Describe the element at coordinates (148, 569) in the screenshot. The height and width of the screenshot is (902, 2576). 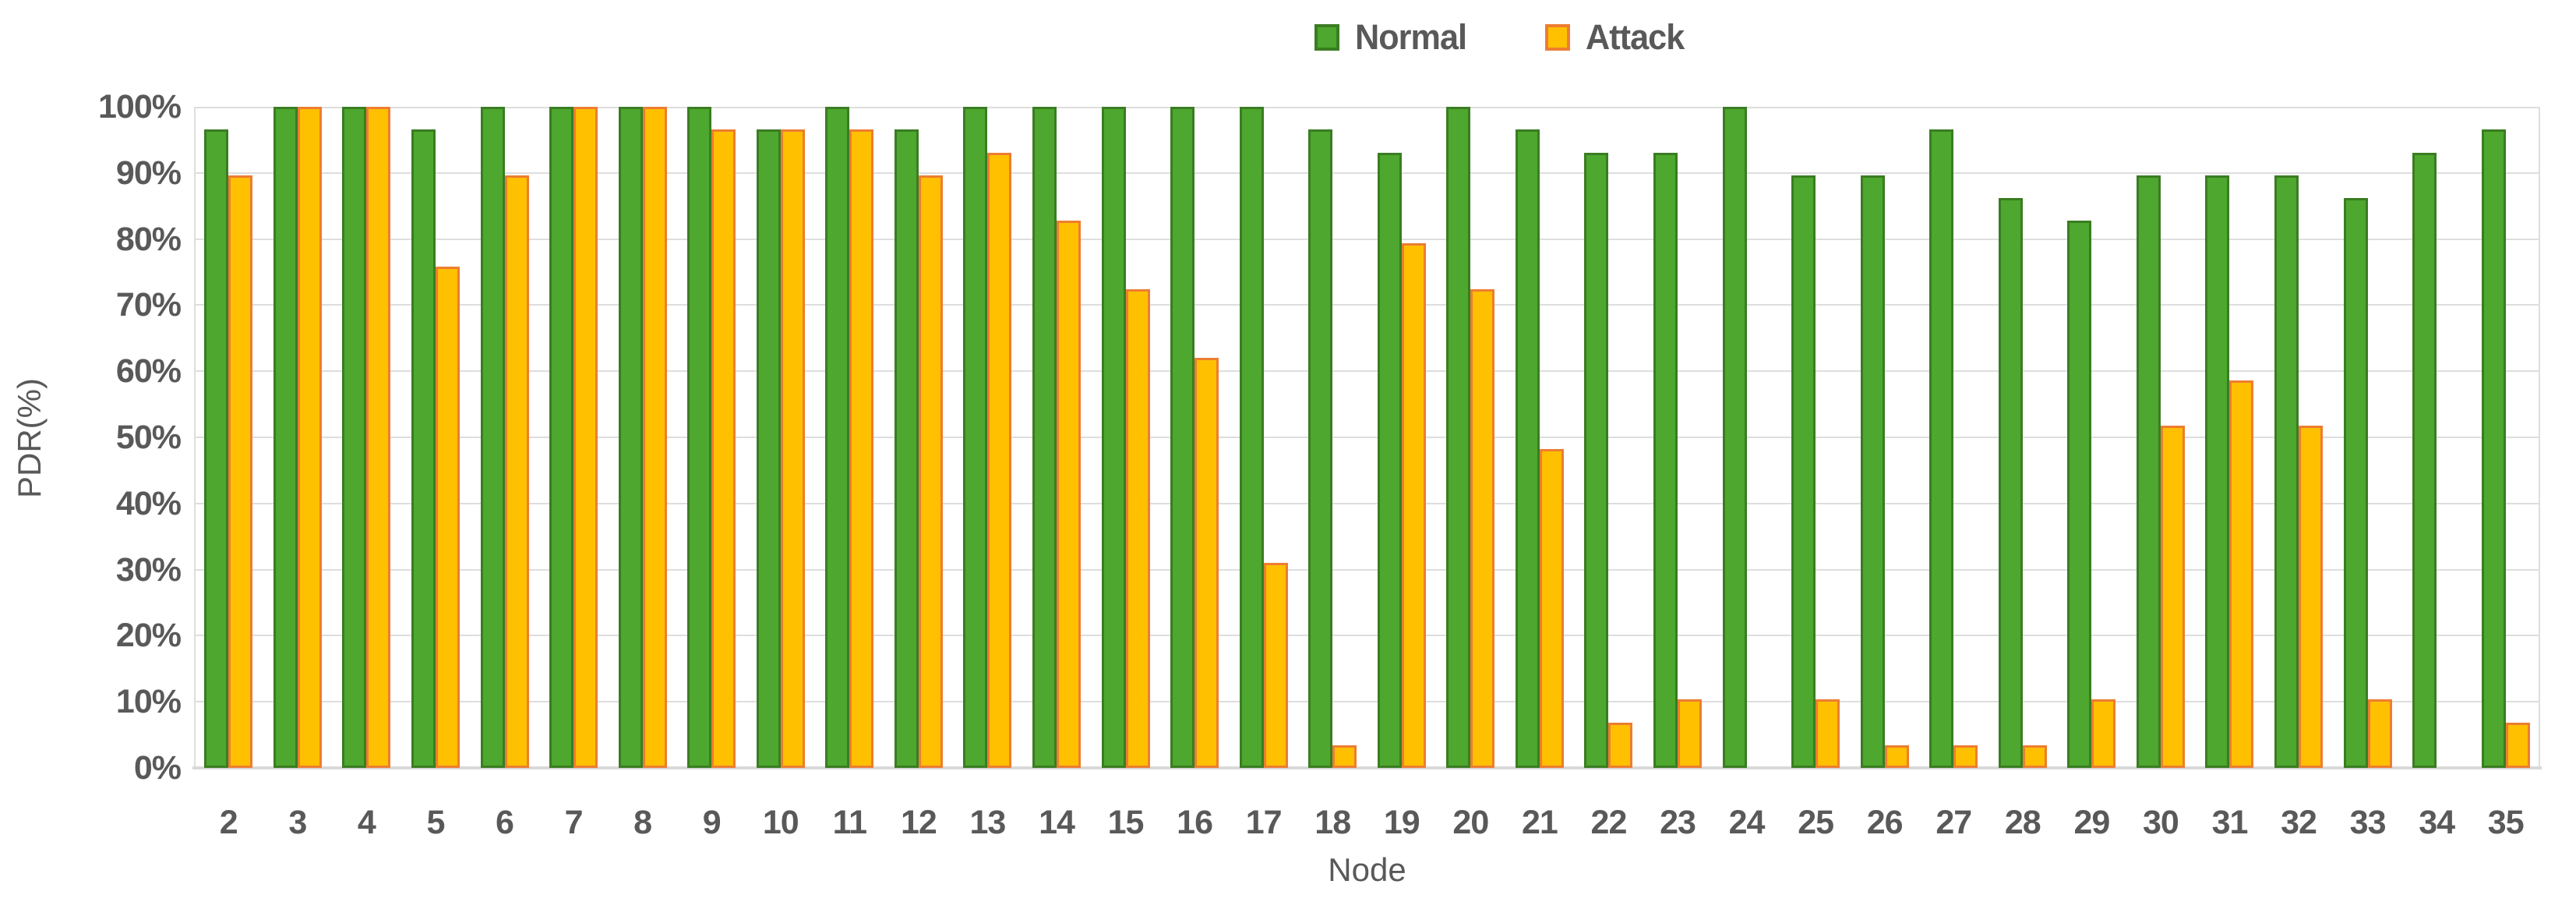
I see `y-tick-label-30%: 30%` at that location.